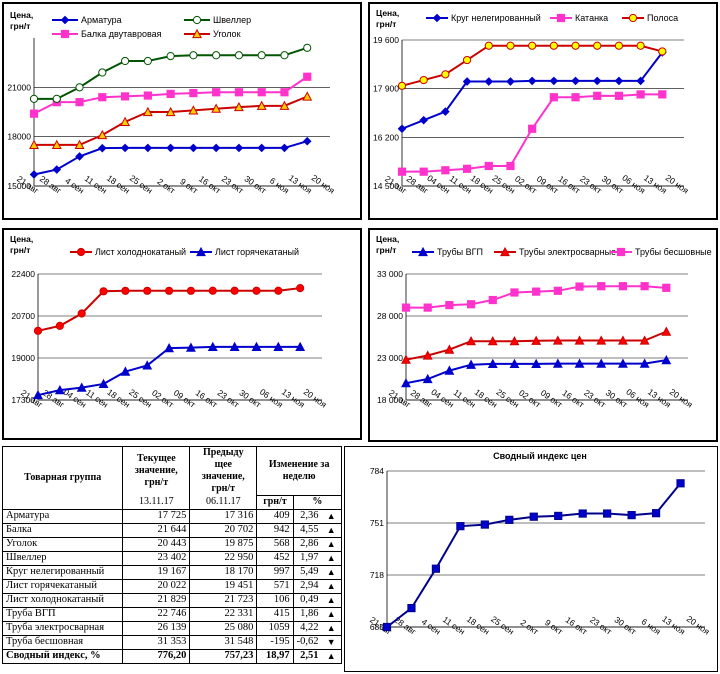  What do you see at coordinates (23, 274) in the screenshot?
I see `y-tick-label: 22400` at bounding box center [23, 274].